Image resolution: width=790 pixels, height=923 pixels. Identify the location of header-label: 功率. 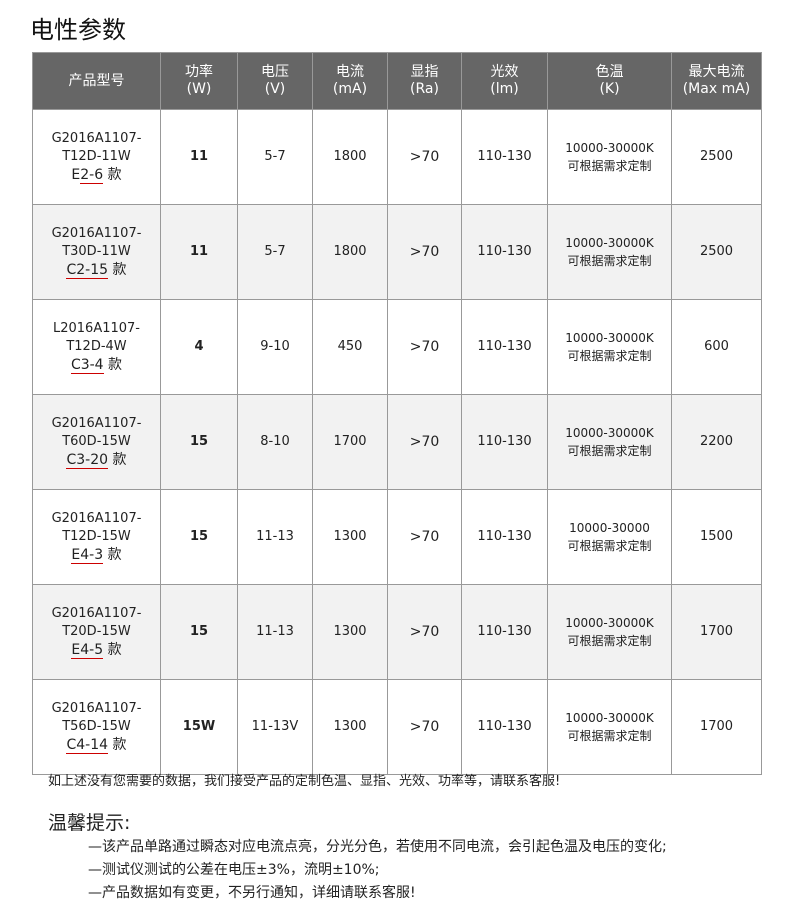
(199, 72).